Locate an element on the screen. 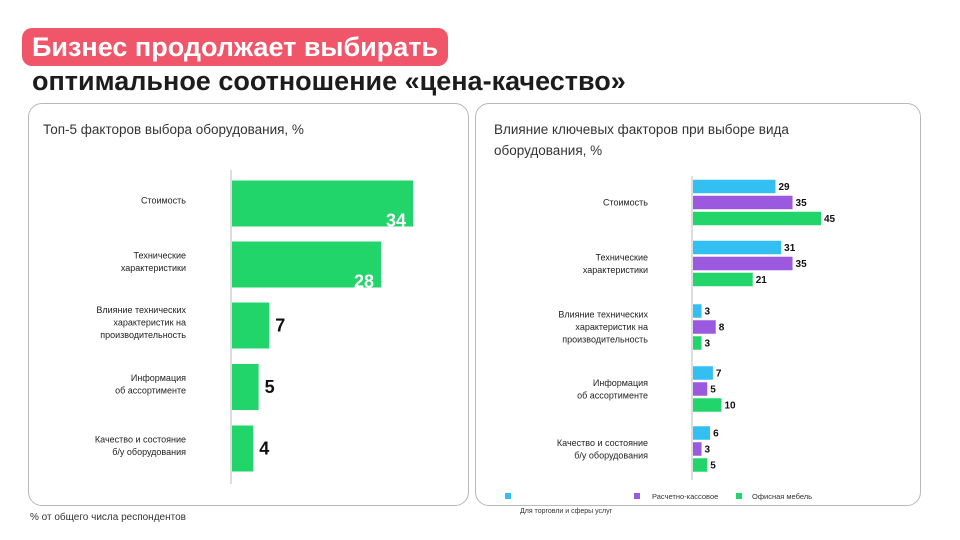  slide-title-highlight: Бизнес продолжает выбирать is located at coordinates (235, 47).